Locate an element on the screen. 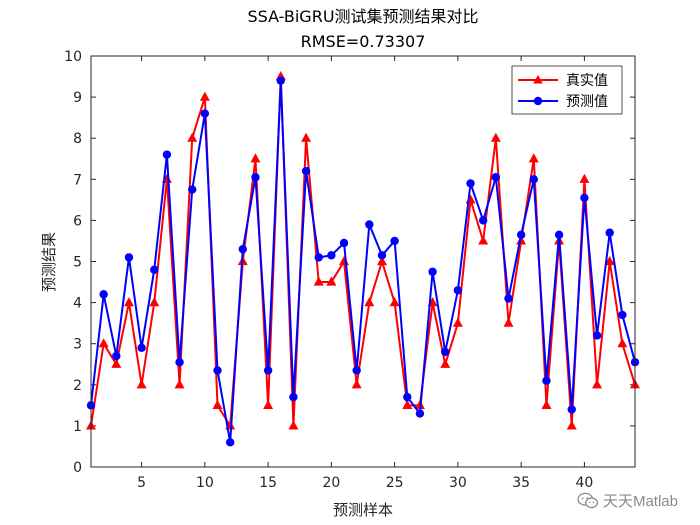  chart-title: SSA-BiGRU测试集预测结果对比 is located at coordinates (362, 16).